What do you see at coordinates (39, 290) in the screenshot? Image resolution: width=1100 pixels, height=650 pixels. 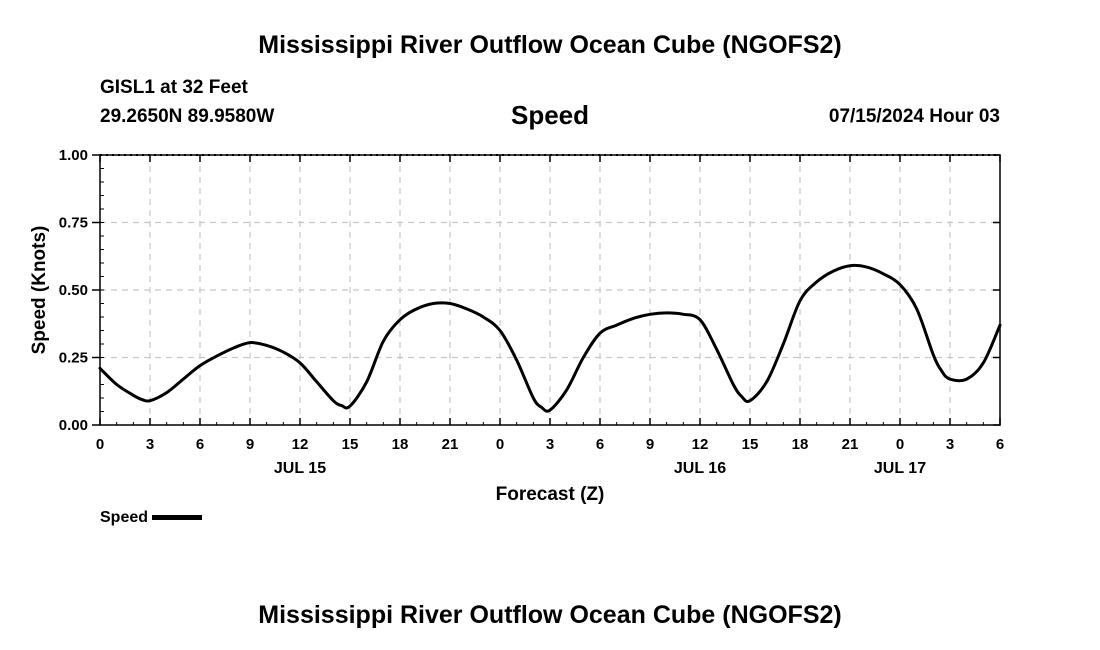 I see `y-axis-label: Speed (Knots)` at bounding box center [39, 290].